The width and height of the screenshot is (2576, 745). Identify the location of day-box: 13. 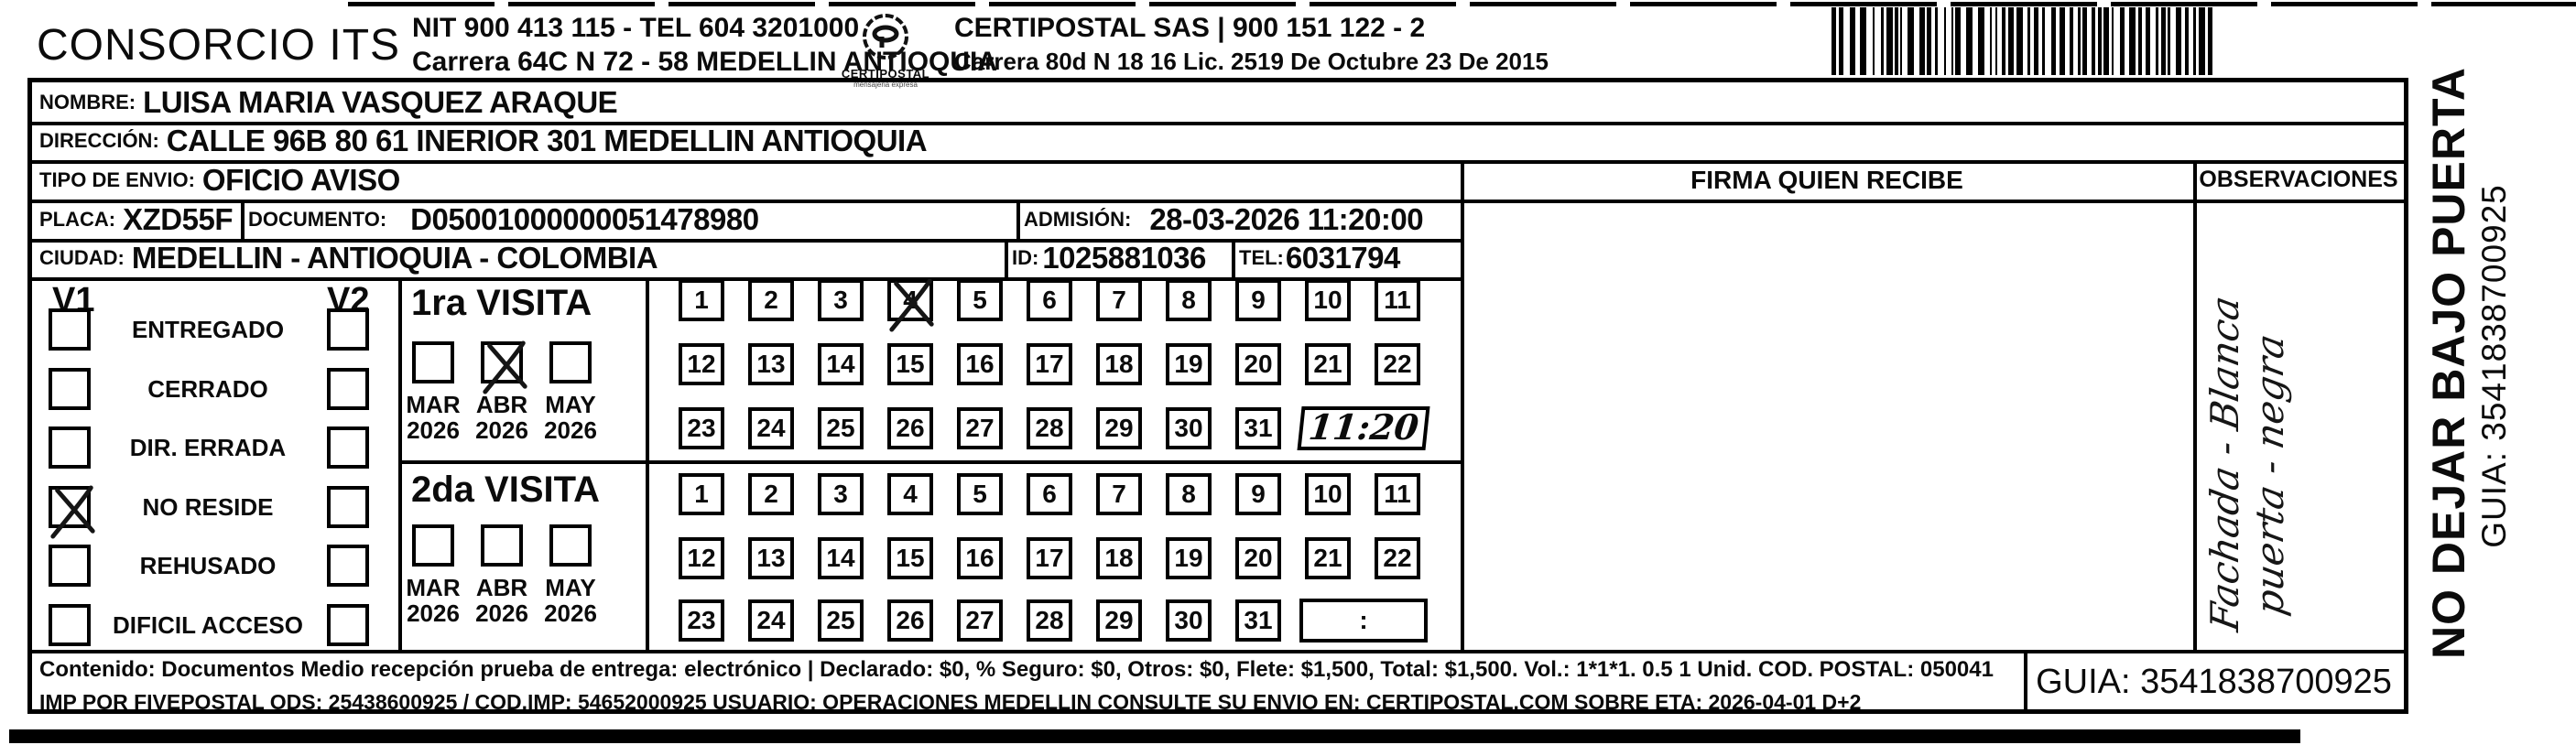
(771, 364).